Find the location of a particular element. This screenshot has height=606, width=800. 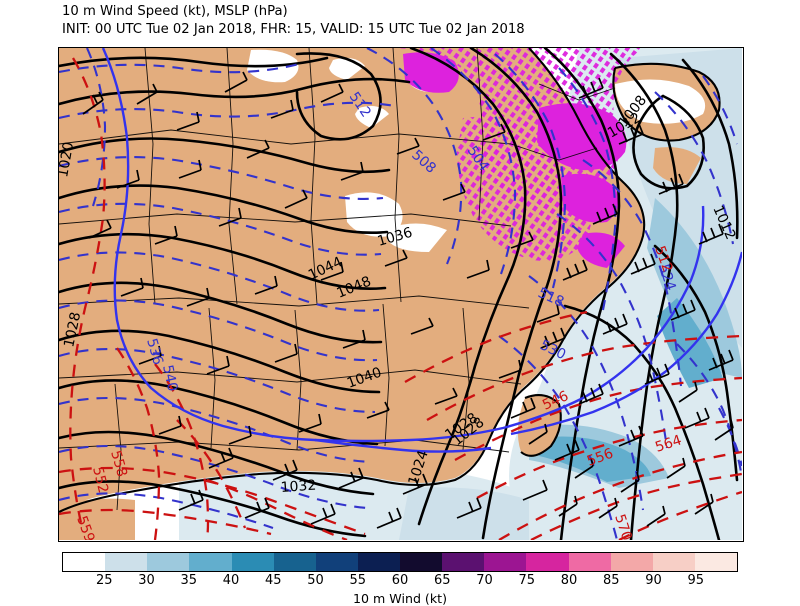

svg-text: 540 is located at coordinates (169, 378).